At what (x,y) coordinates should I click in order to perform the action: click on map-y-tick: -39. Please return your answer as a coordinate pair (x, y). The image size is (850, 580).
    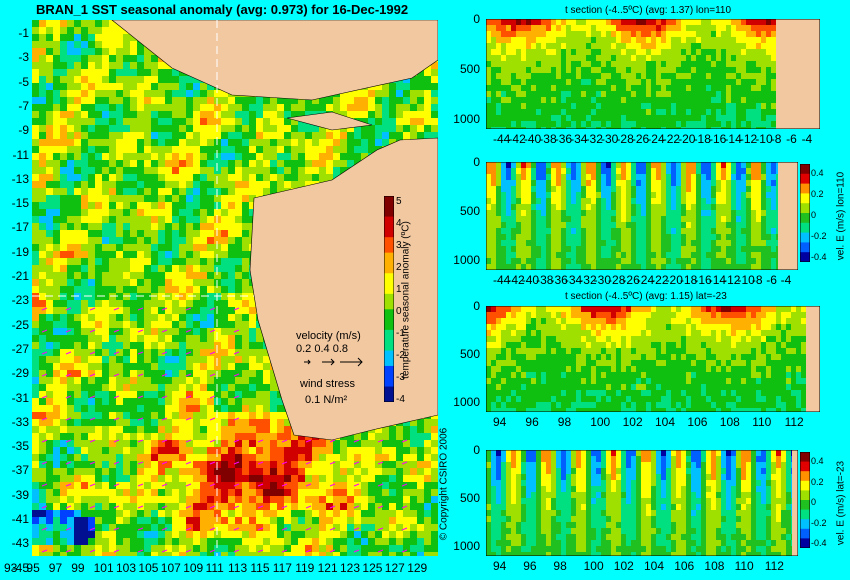
    Looking at the image, I should click on (20, 494).